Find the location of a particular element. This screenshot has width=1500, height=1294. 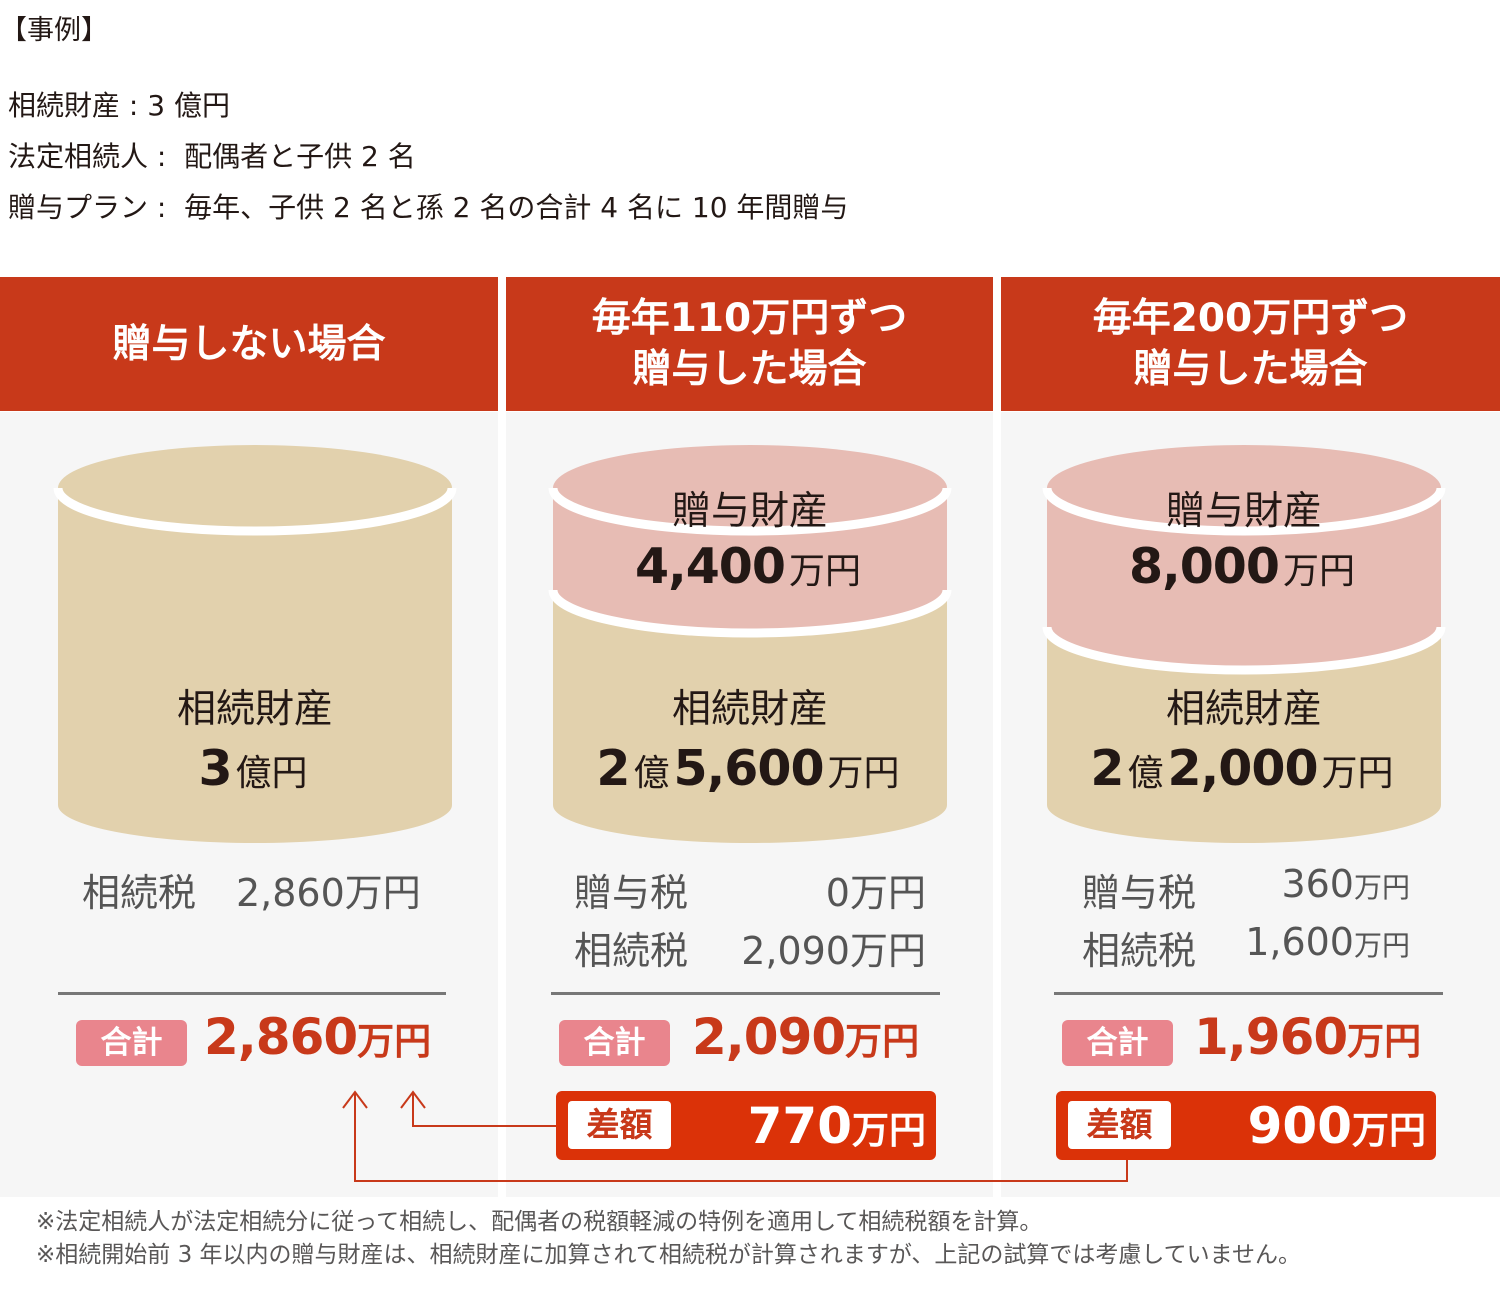

total-value: 2,860万円 is located at coordinates (317, 1037).